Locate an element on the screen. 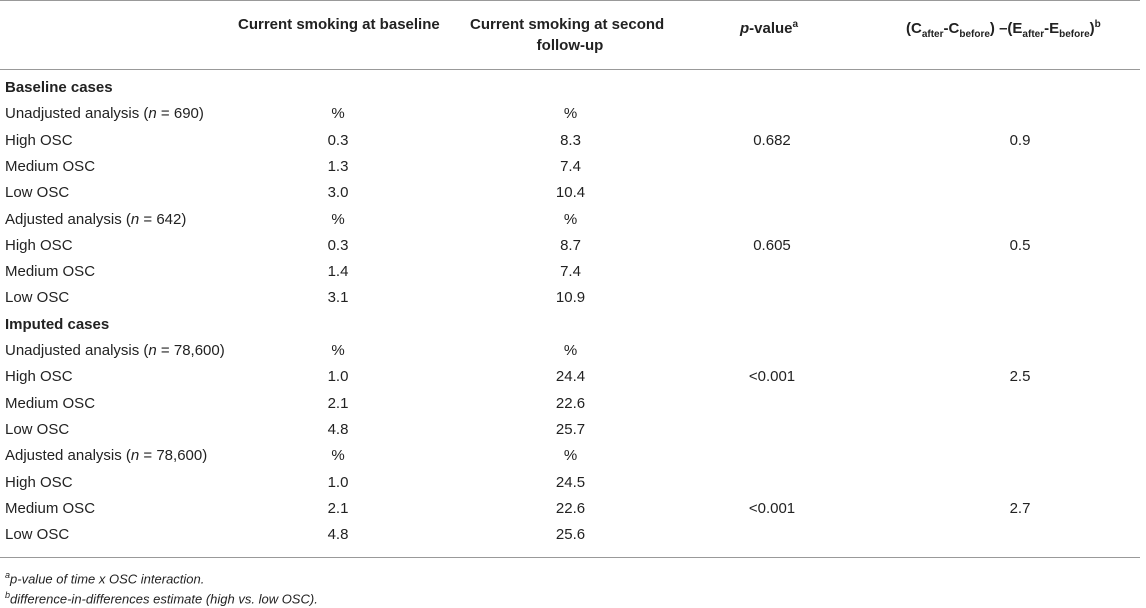 This screenshot has height=608, width=1146. header-current-smoking-baseline: Current smoking at baseline is located at coordinates (339, 24).